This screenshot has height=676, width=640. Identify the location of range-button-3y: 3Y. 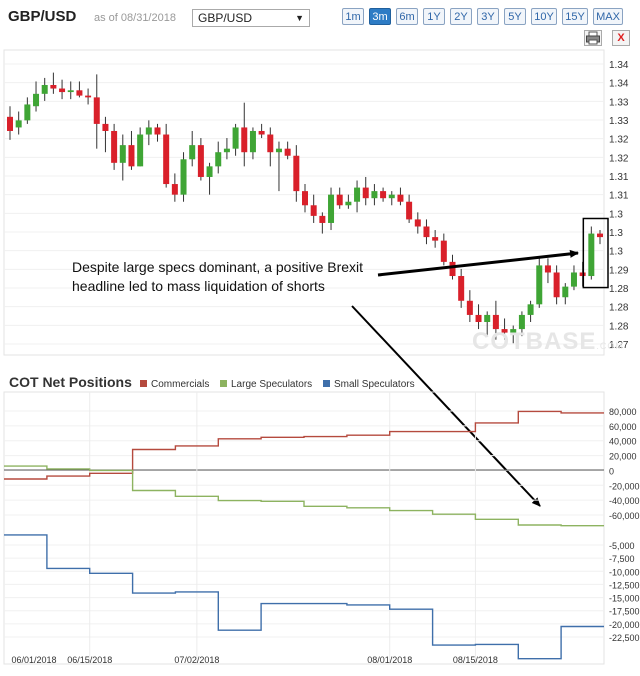
(488, 16).